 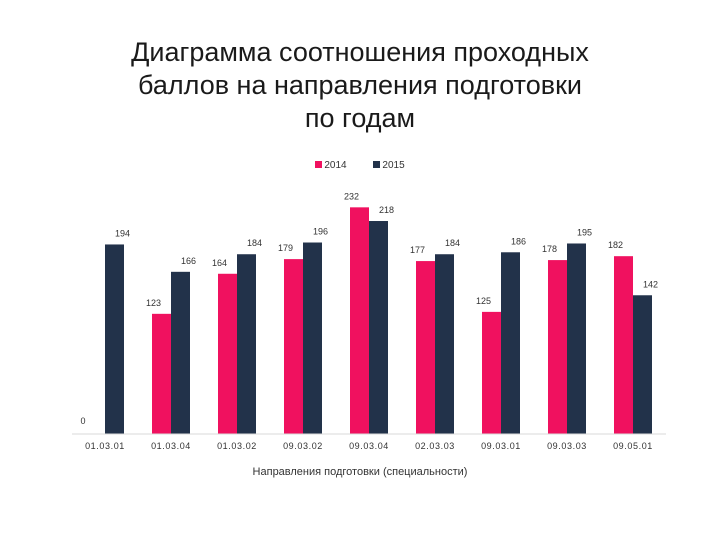 I want to click on data-label-2015-01.03.04: 166, so click(x=188, y=261).